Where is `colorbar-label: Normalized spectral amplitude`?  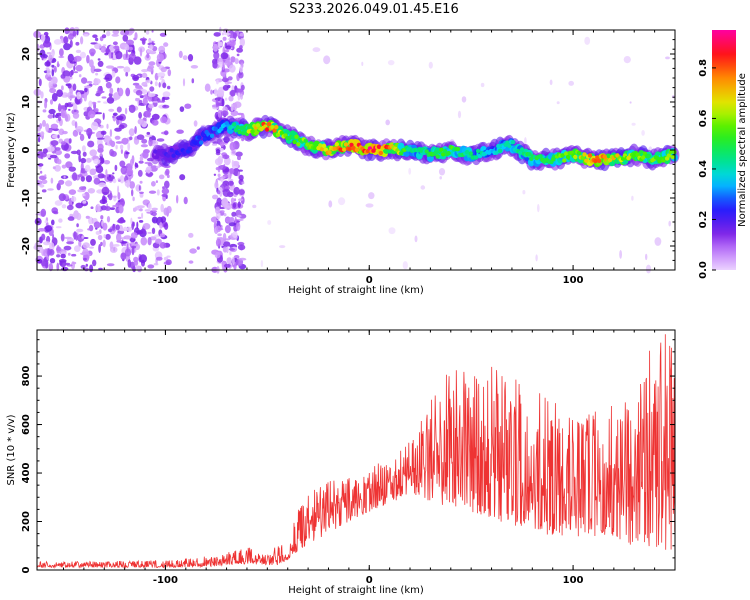
colorbar-label: Normalized spectral amplitude is located at coordinates (742, 150).